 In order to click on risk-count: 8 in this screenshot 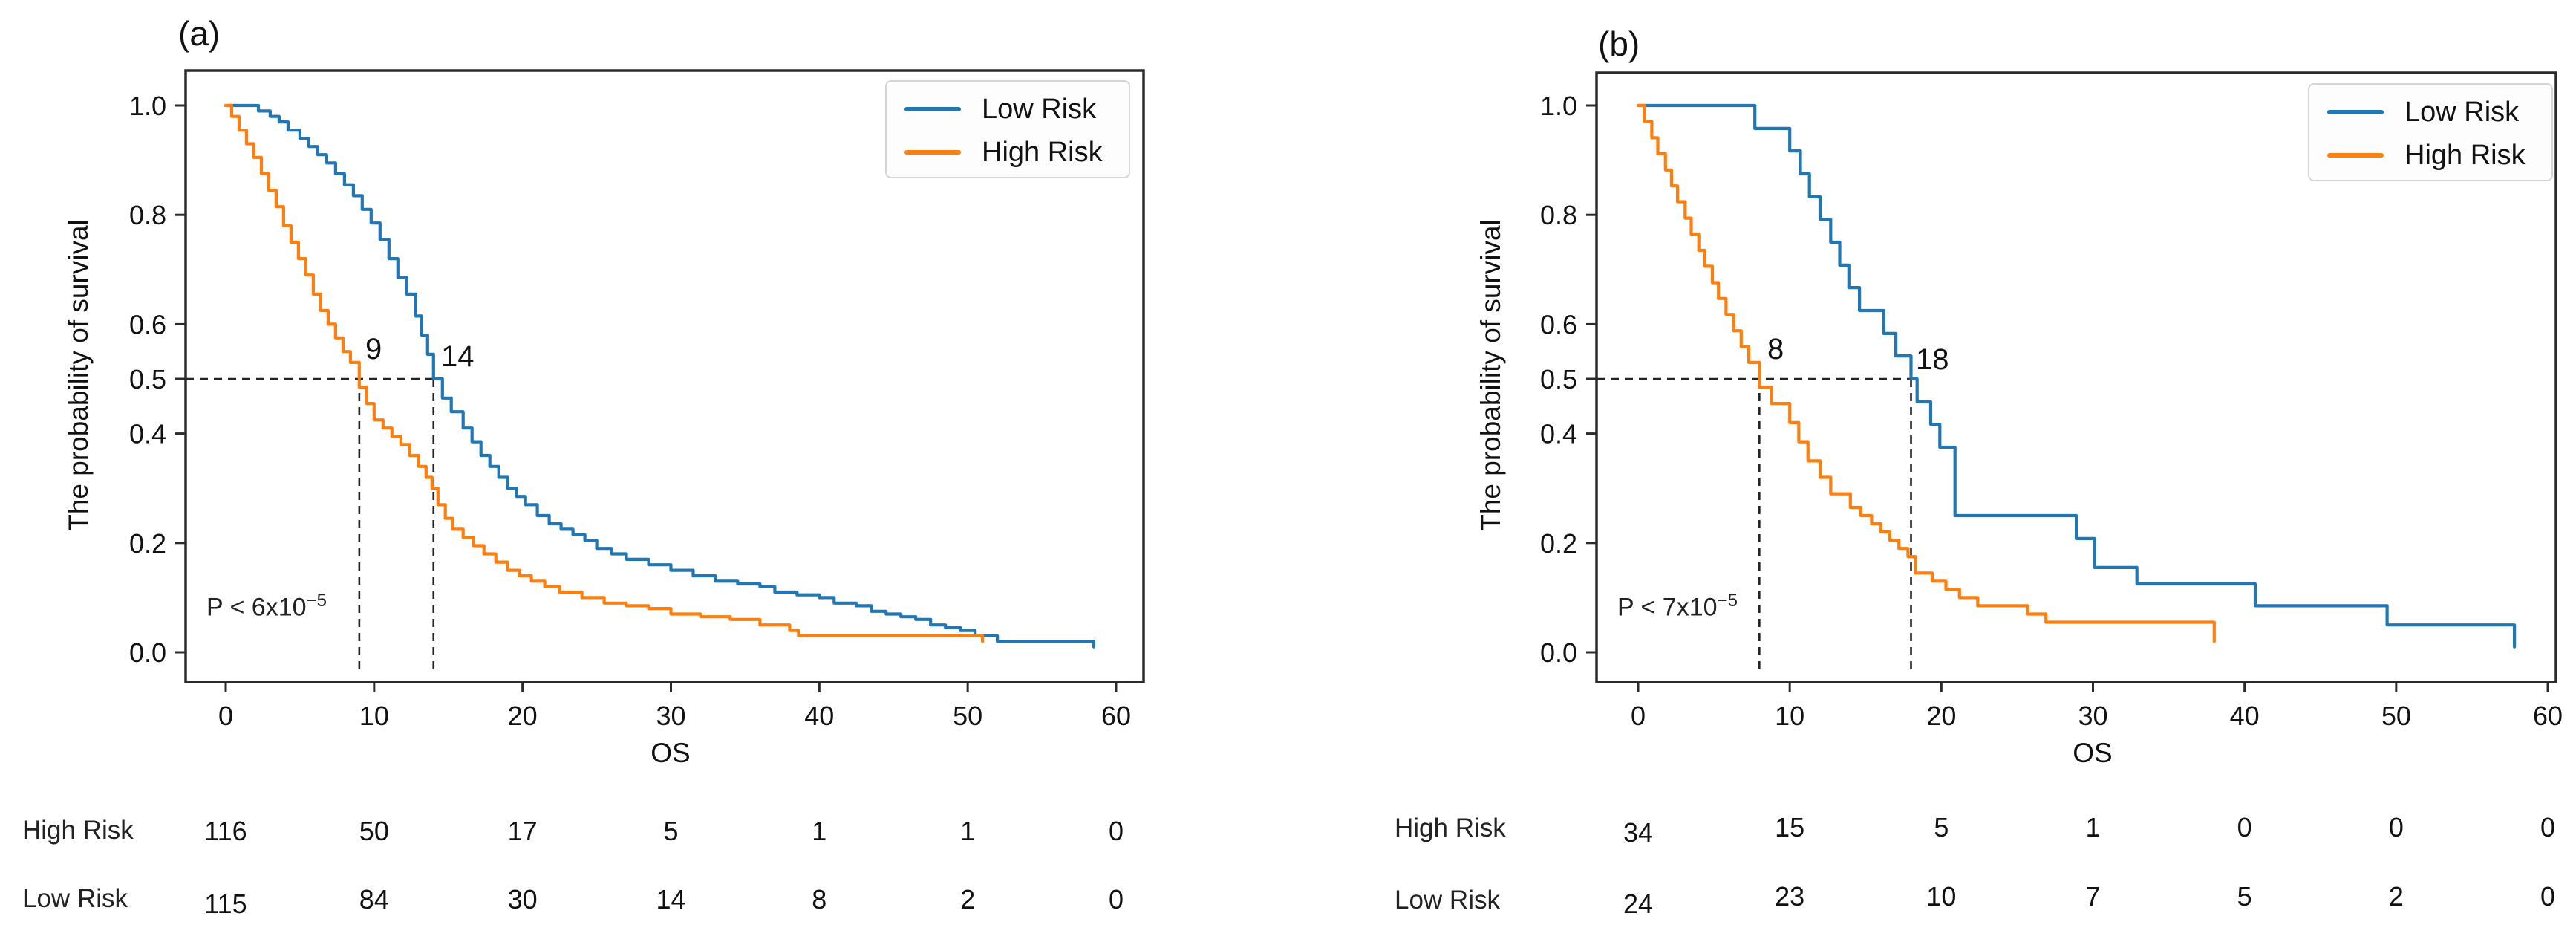, I will do `click(819, 900)`.